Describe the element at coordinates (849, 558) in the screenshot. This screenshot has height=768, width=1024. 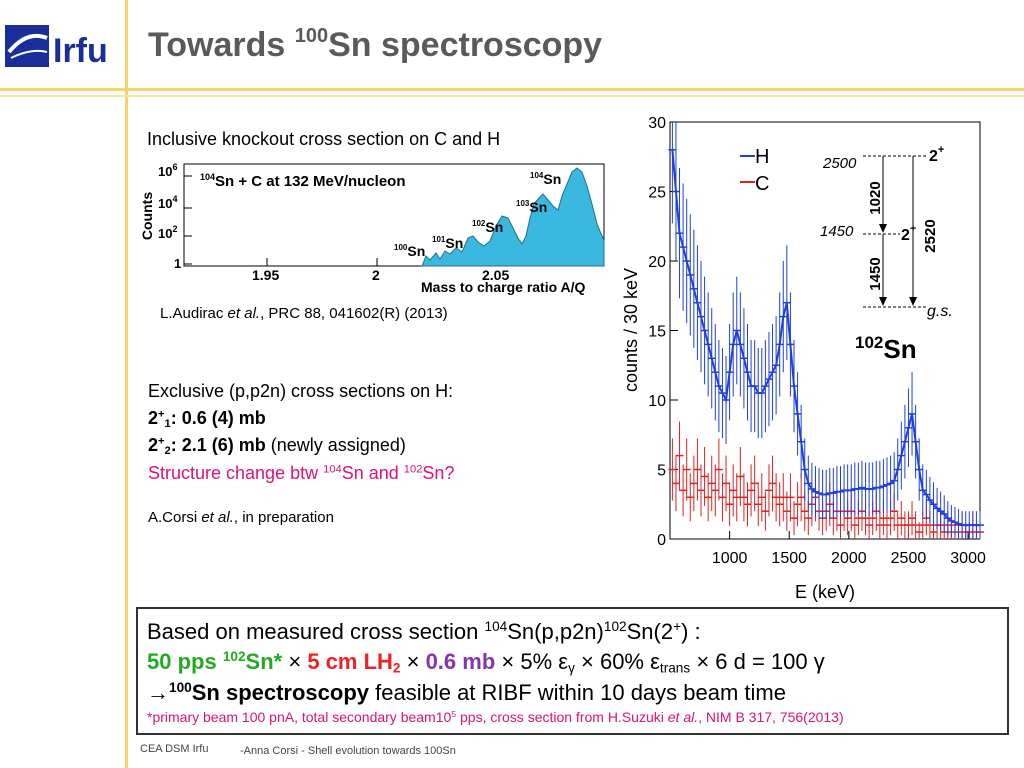
I see `x-tick-label-2000: 2000` at that location.